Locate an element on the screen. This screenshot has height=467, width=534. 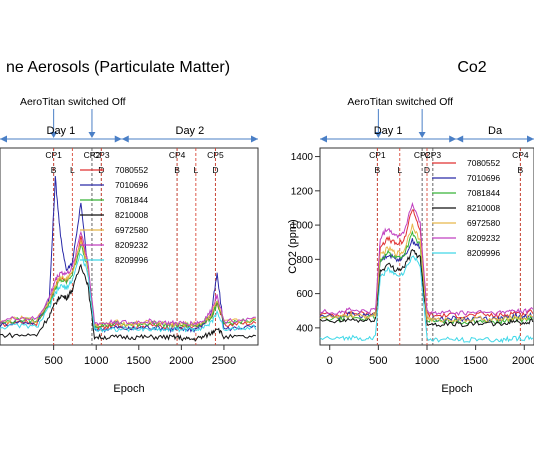
y-tick-label: 600 is located at coordinates (304, 294).